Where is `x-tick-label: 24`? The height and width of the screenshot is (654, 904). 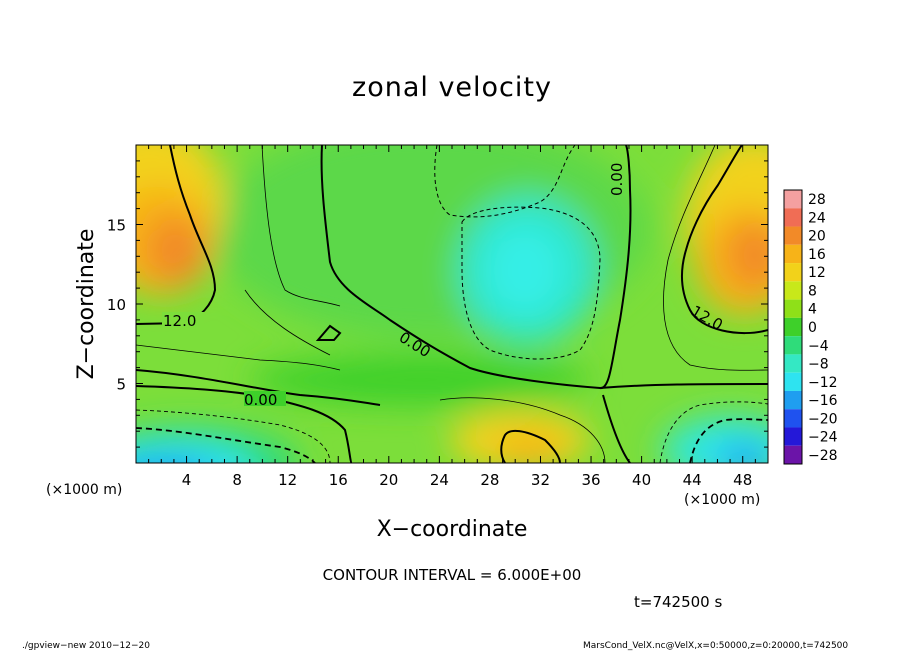 x-tick-label: 24 is located at coordinates (439, 480).